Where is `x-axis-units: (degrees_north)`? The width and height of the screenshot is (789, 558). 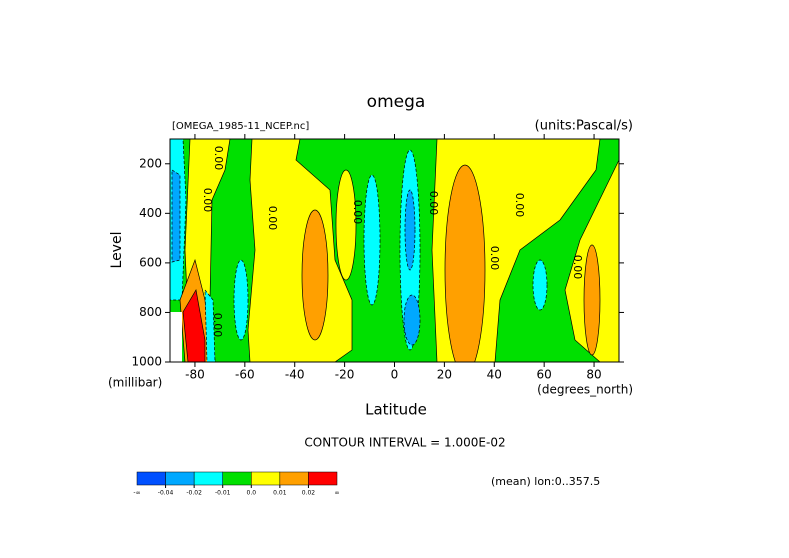
x-axis-units: (degrees_north) is located at coordinates (585, 390).